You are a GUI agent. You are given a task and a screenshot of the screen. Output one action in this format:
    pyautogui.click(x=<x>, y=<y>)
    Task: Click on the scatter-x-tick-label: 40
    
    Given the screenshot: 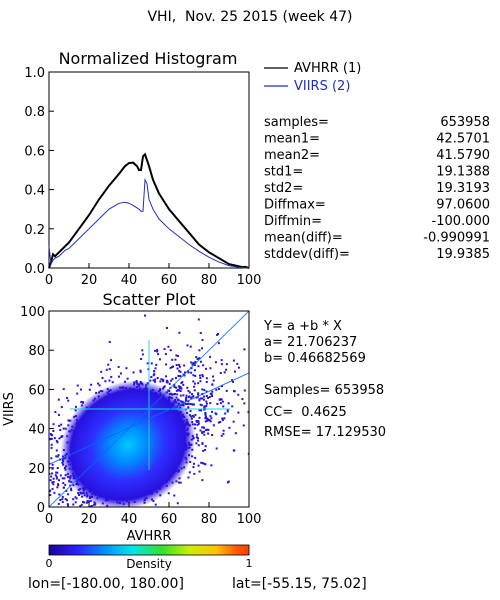 What is the action you would take?
    pyautogui.click(x=129, y=519)
    